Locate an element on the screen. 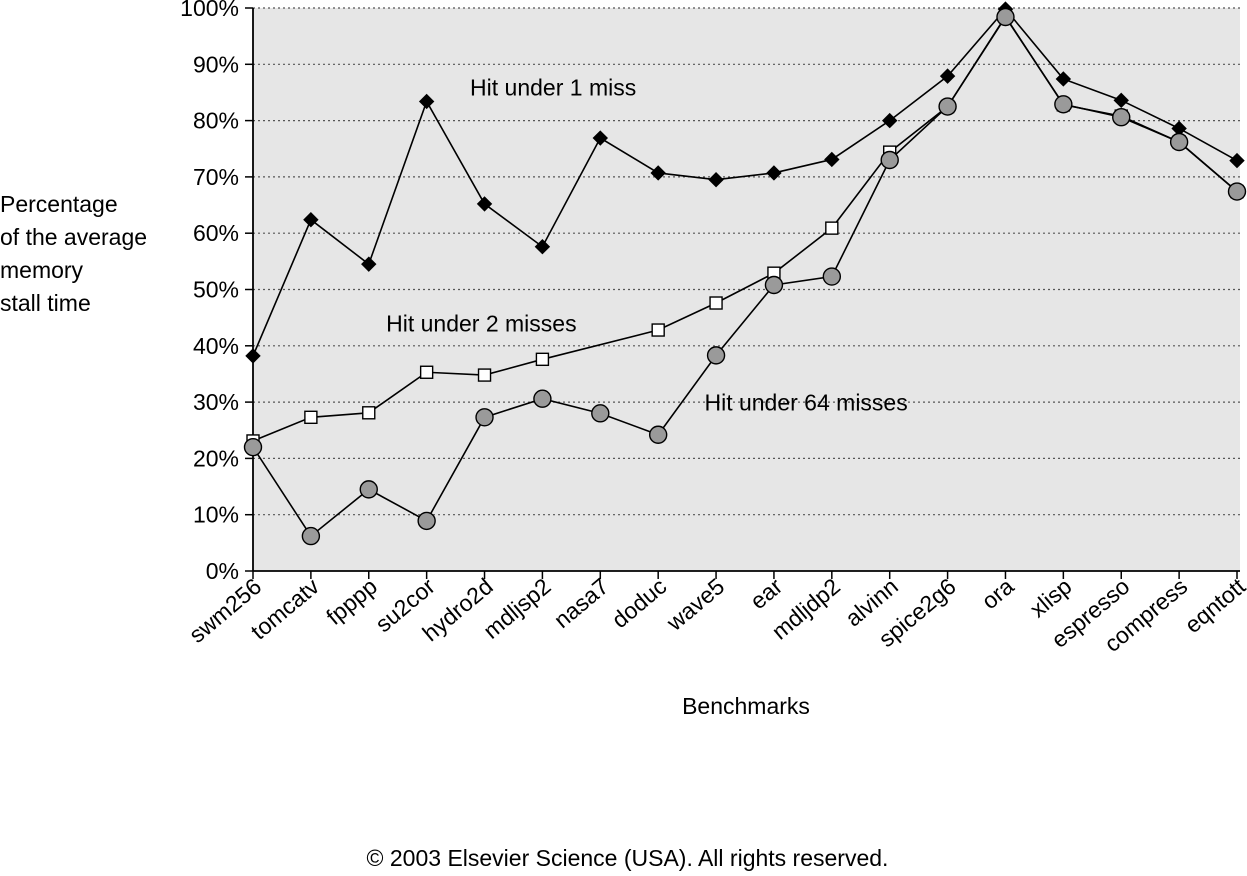 Image resolution: width=1247 pixels, height=876 pixels. y-tick-label: 0% is located at coordinates (222, 571).